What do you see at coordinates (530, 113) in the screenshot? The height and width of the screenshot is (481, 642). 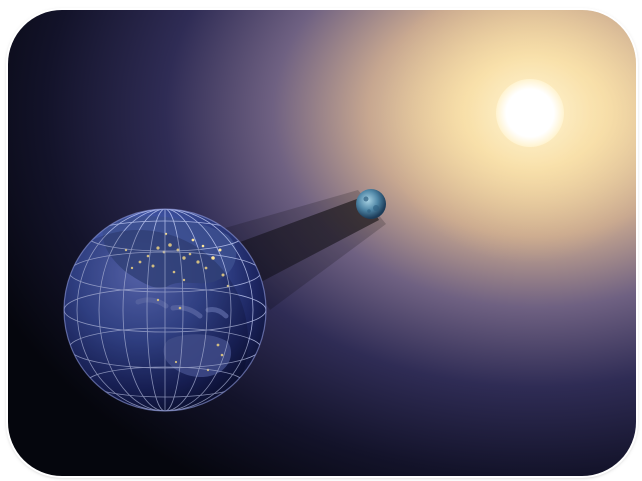 I see `sun` at bounding box center [530, 113].